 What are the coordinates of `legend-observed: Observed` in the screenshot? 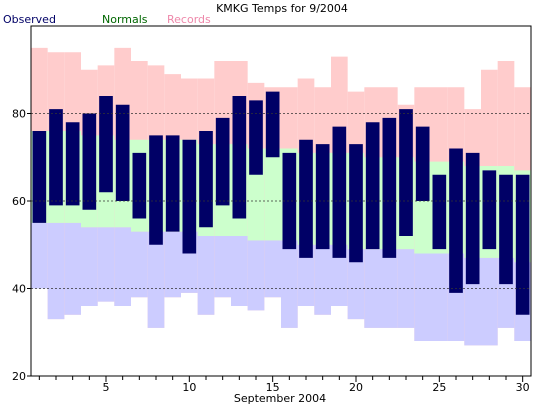 It's located at (29, 19).